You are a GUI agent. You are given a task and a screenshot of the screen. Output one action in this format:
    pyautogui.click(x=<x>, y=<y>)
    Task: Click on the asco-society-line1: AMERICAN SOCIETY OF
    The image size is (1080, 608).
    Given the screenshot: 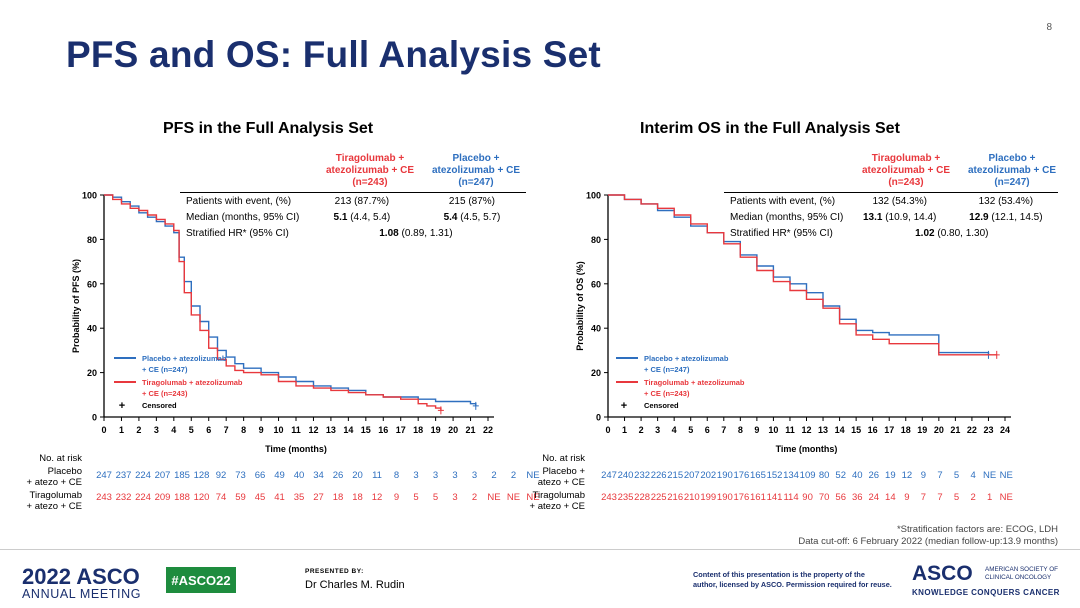 What is the action you would take?
    pyautogui.click(x=1022, y=569)
    